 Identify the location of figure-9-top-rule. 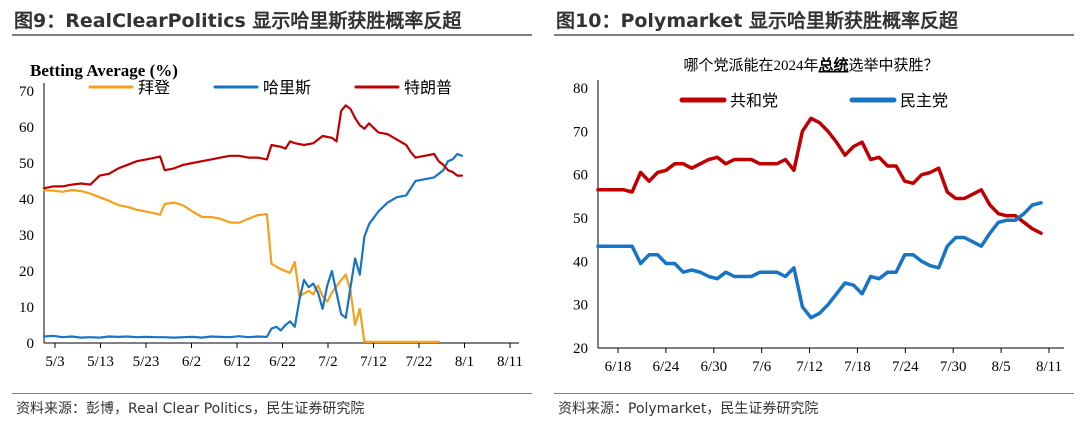
(272, 35).